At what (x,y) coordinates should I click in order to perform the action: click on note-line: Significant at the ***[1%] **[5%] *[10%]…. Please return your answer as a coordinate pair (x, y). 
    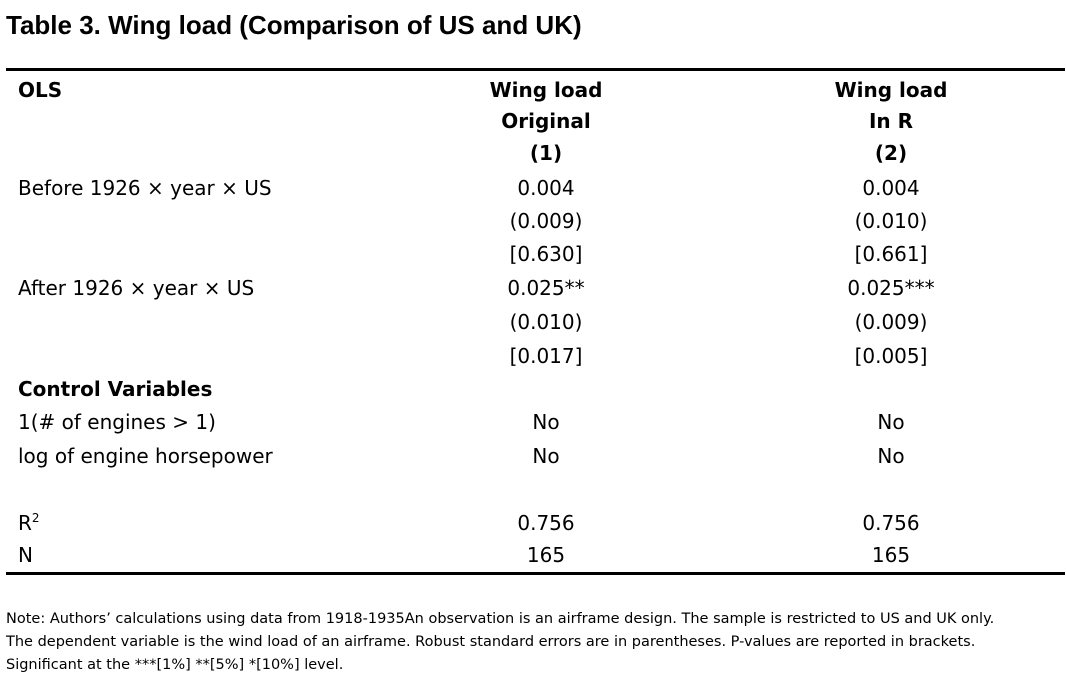
    Looking at the image, I should click on (175, 665).